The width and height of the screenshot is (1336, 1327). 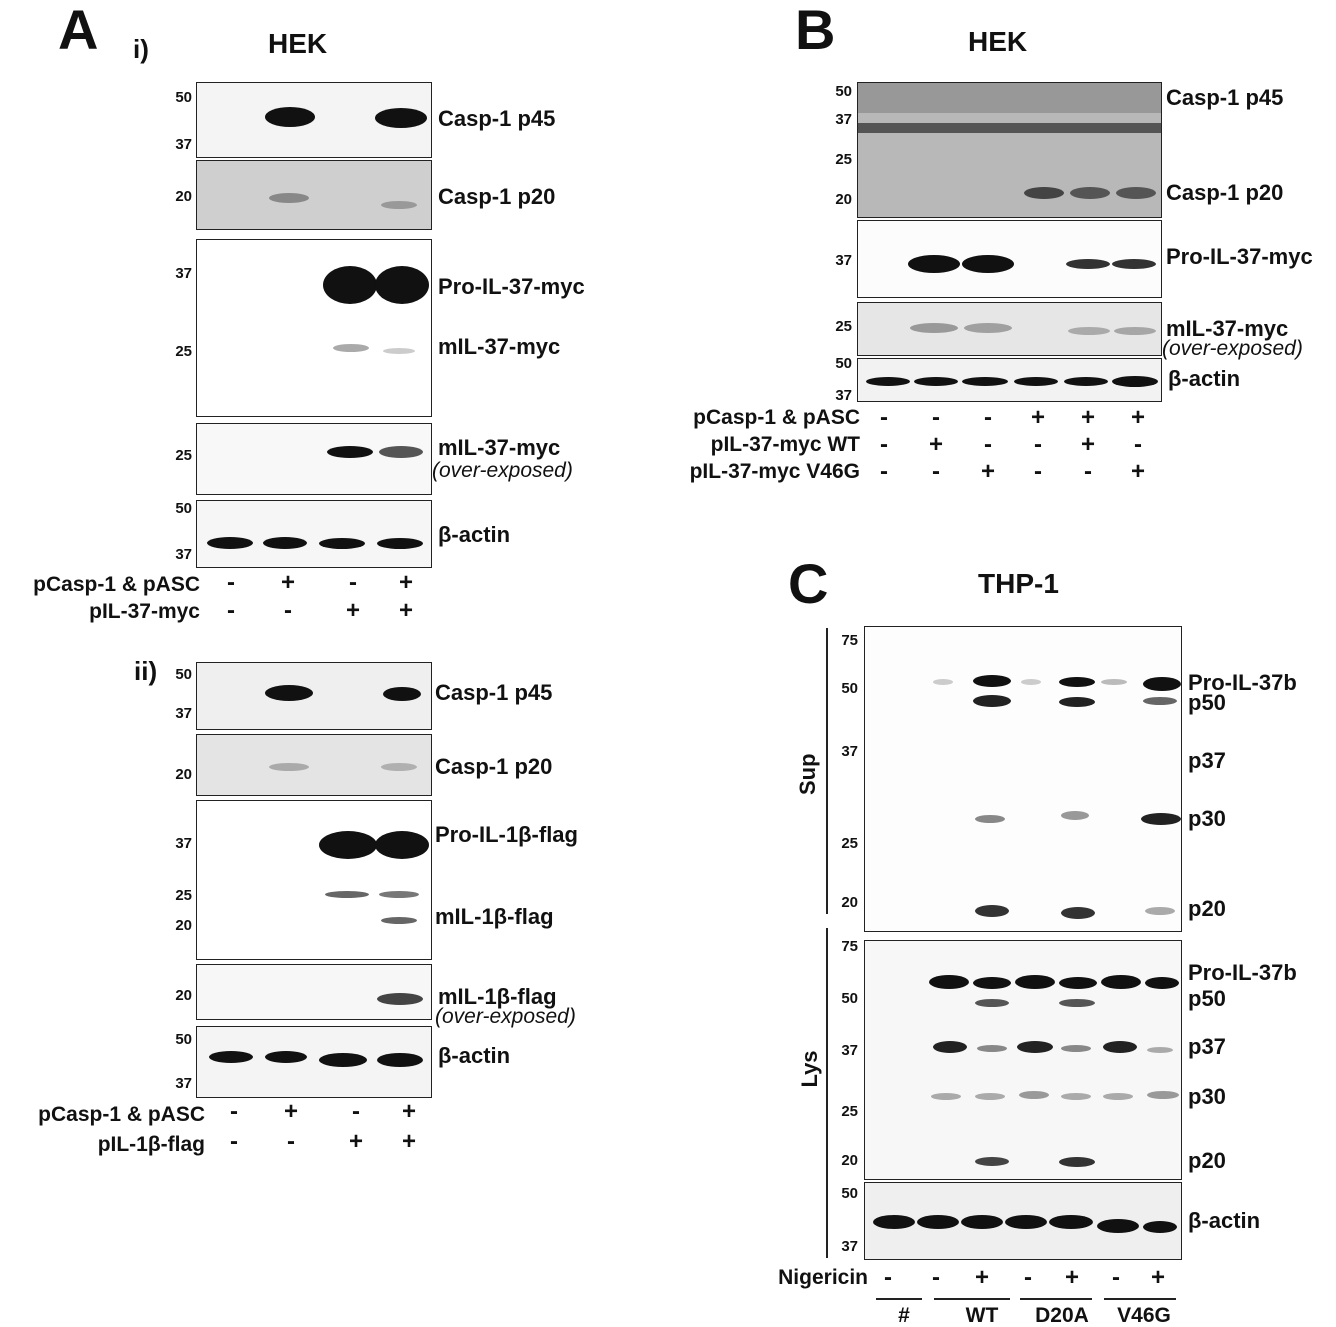 I want to click on blot-c-lys, so click(x=1023, y=1060).